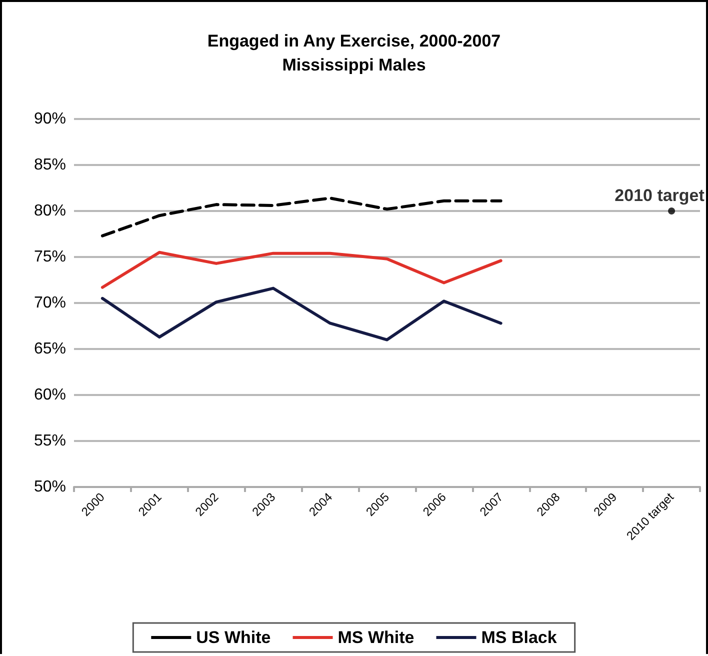 The image size is (708, 656). What do you see at coordinates (50, 395) in the screenshot?
I see `y-tick-label: 60%` at bounding box center [50, 395].